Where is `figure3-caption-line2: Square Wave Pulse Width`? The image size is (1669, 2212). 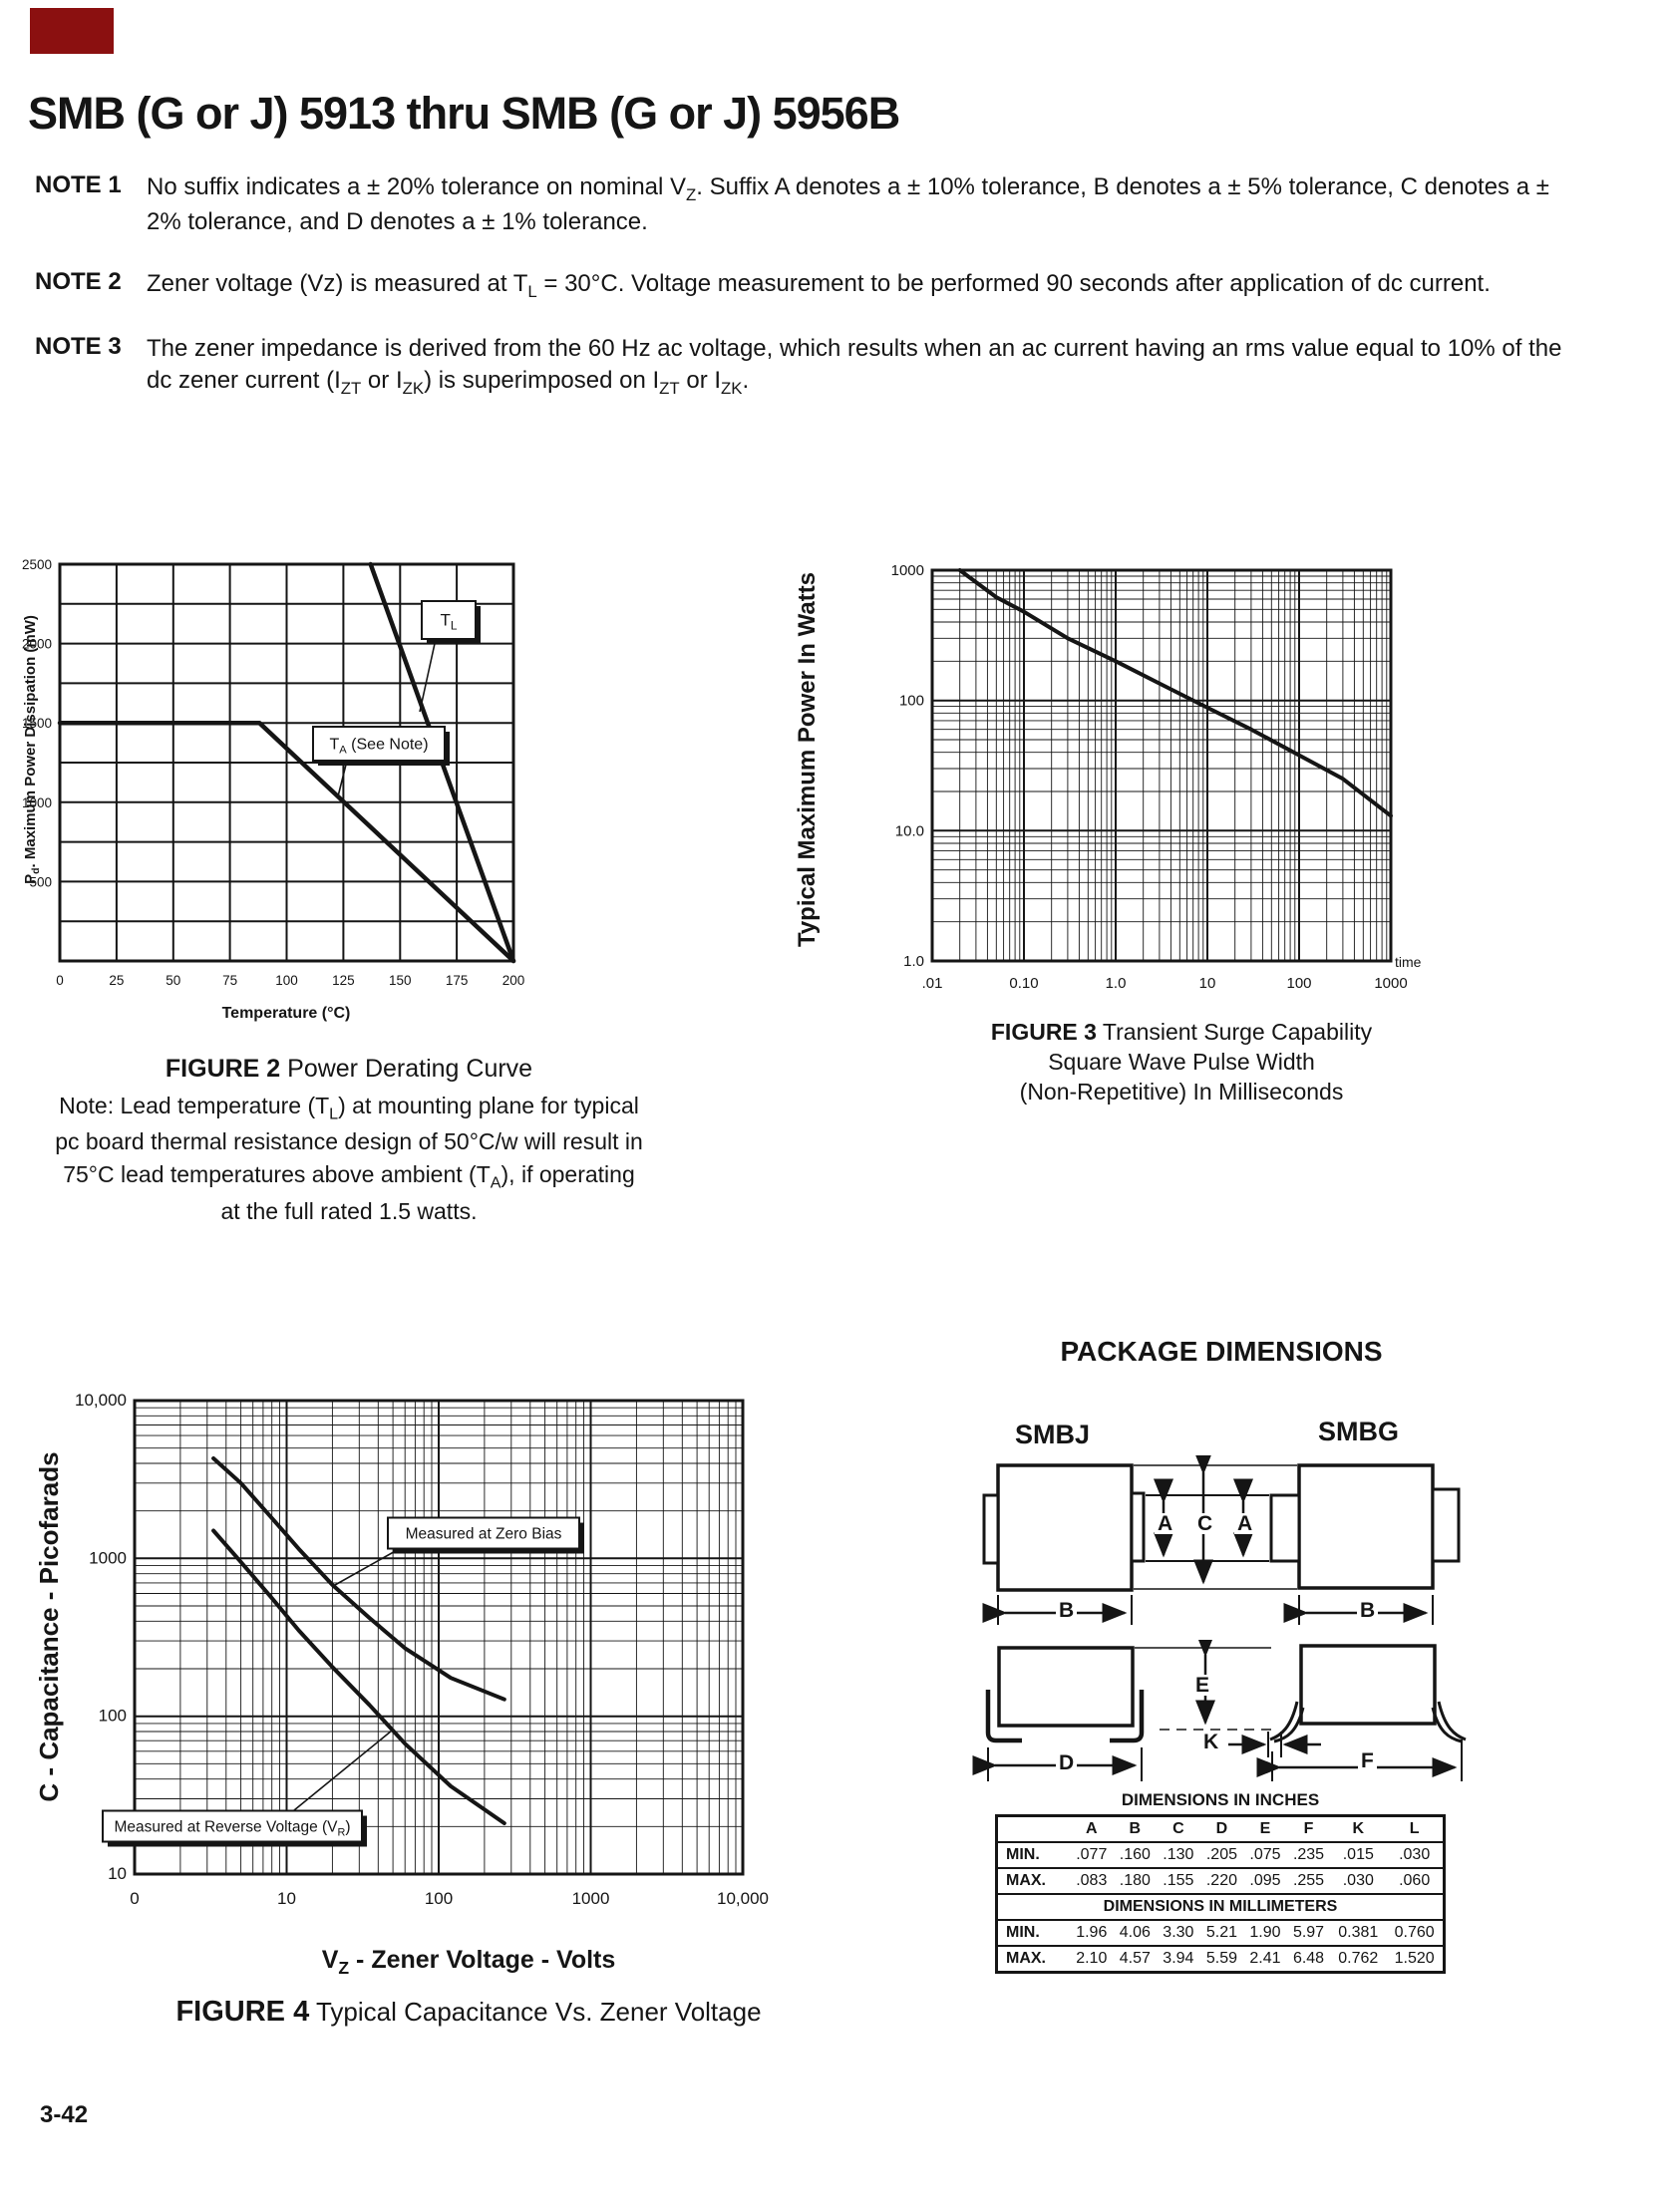 figure3-caption-line2: Square Wave Pulse Width is located at coordinates (1181, 1062).